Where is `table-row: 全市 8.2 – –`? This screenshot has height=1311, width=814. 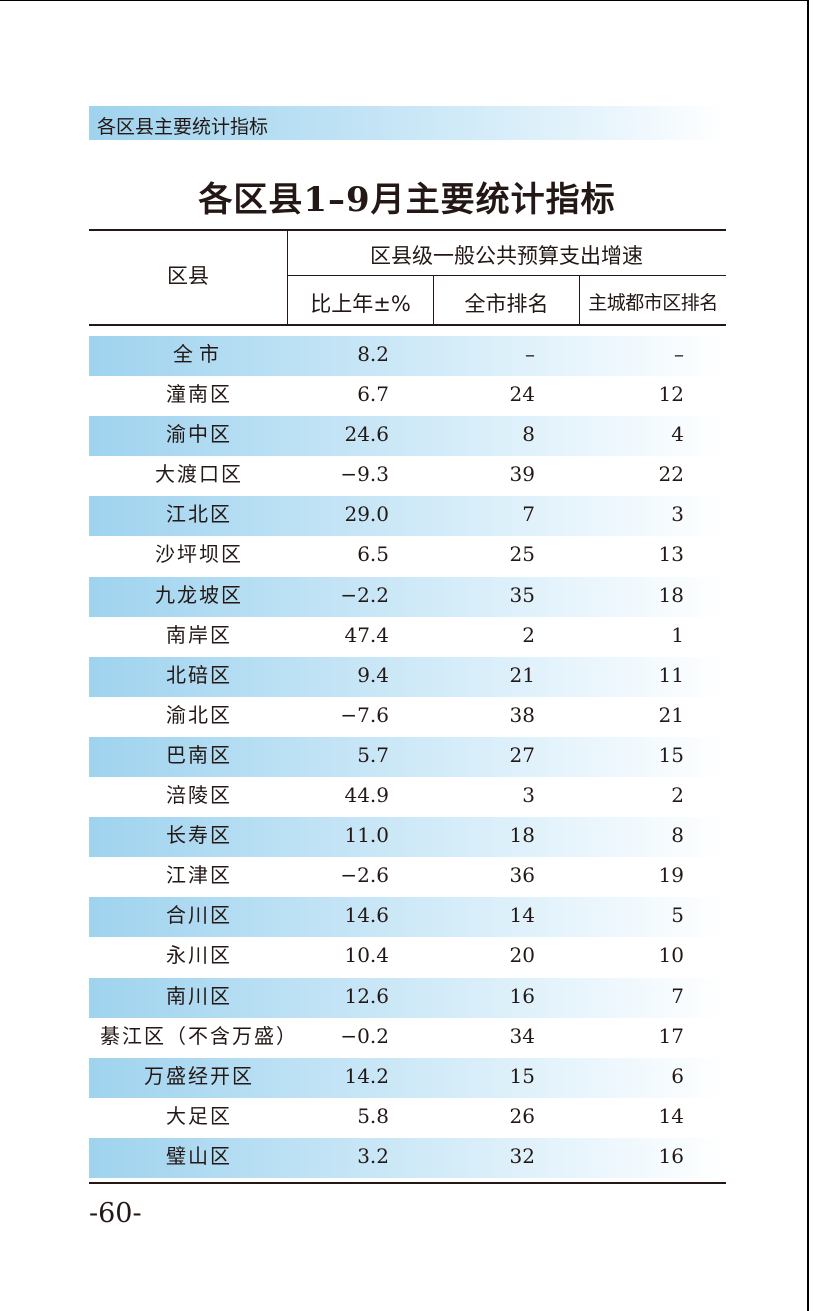 table-row: 全市 8.2 – – is located at coordinates (407, 356).